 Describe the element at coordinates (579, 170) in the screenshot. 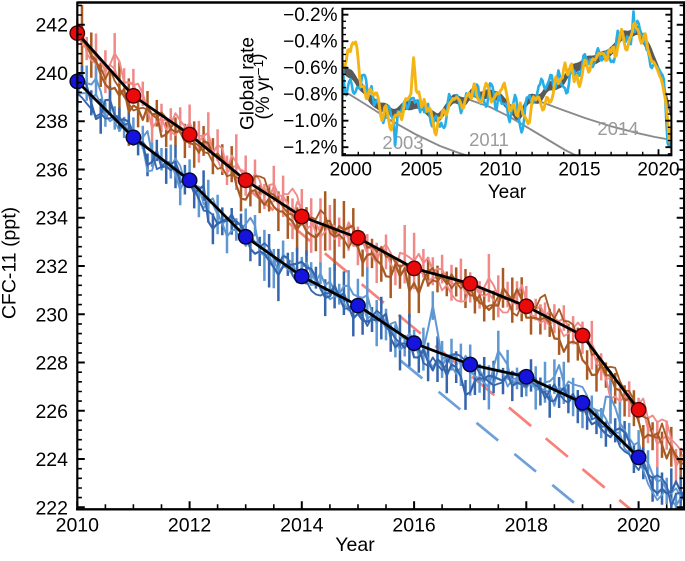

I see `svg-text: 2015` at that location.